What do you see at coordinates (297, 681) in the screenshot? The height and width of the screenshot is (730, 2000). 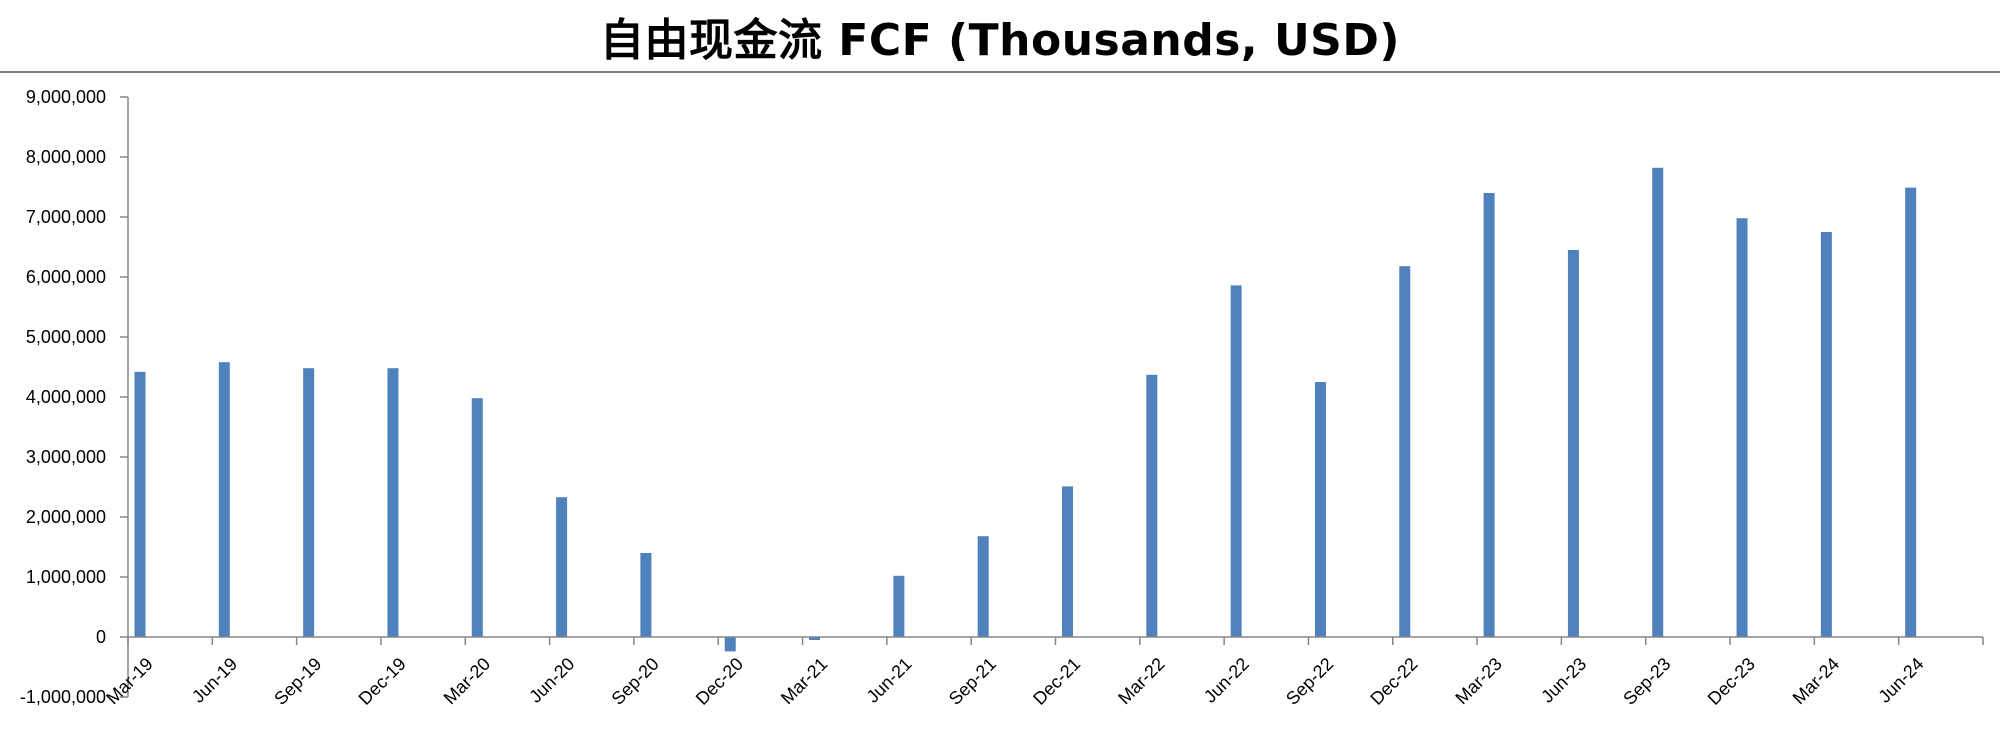 I see `x-tick-label: Sep-19` at bounding box center [297, 681].